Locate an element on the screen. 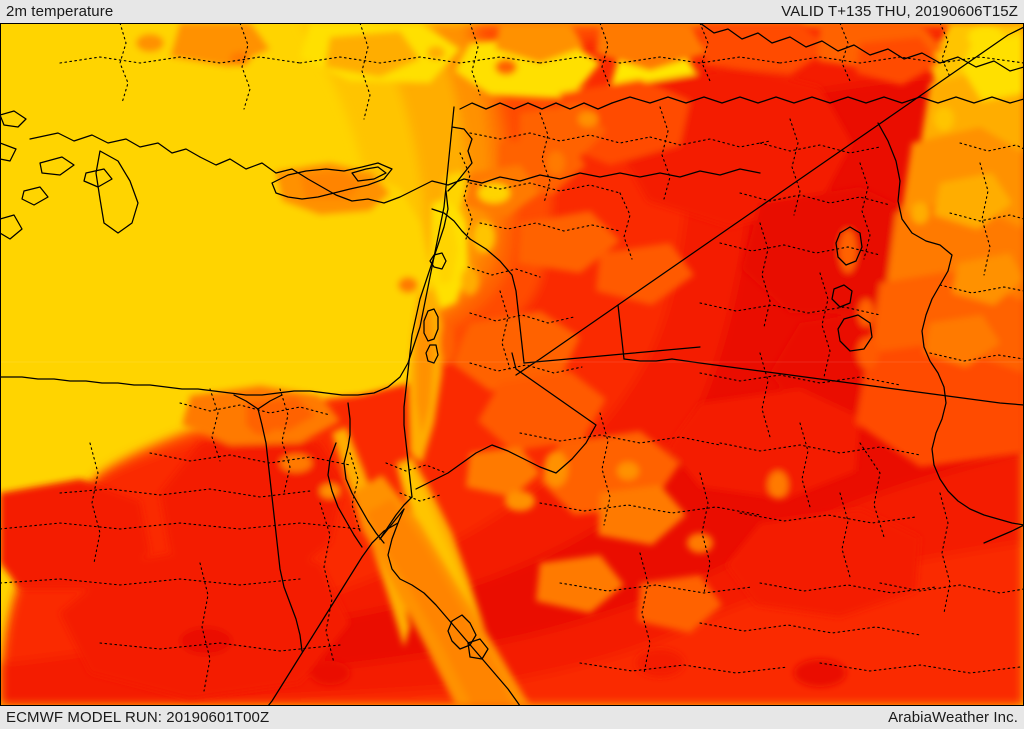  model-run-label: ECMWF MODEL RUN: 20190601T00Z is located at coordinates (138, 717).